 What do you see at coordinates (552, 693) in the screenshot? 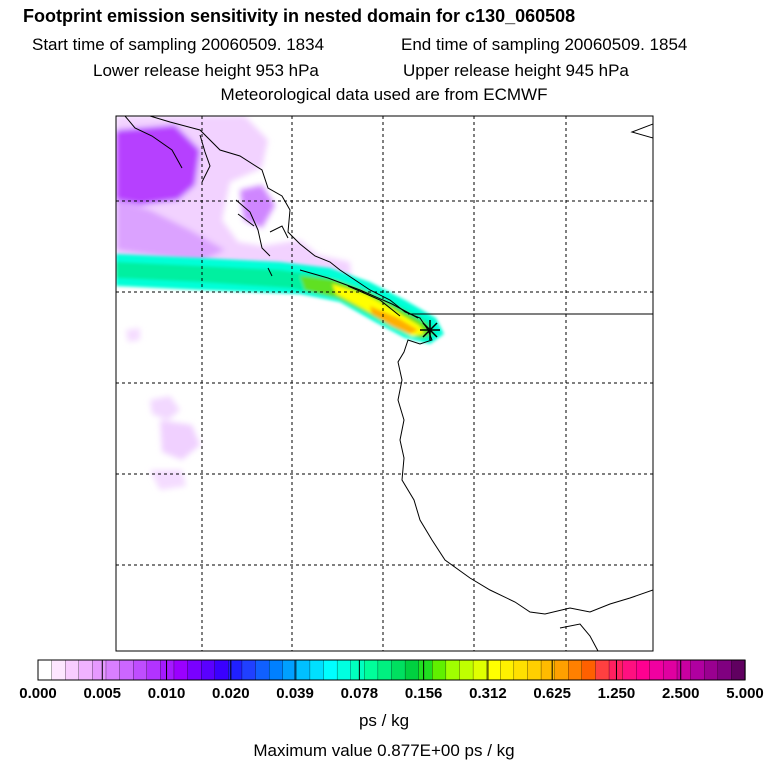
I see `colorbar-tick-label: 0.625` at bounding box center [552, 693].